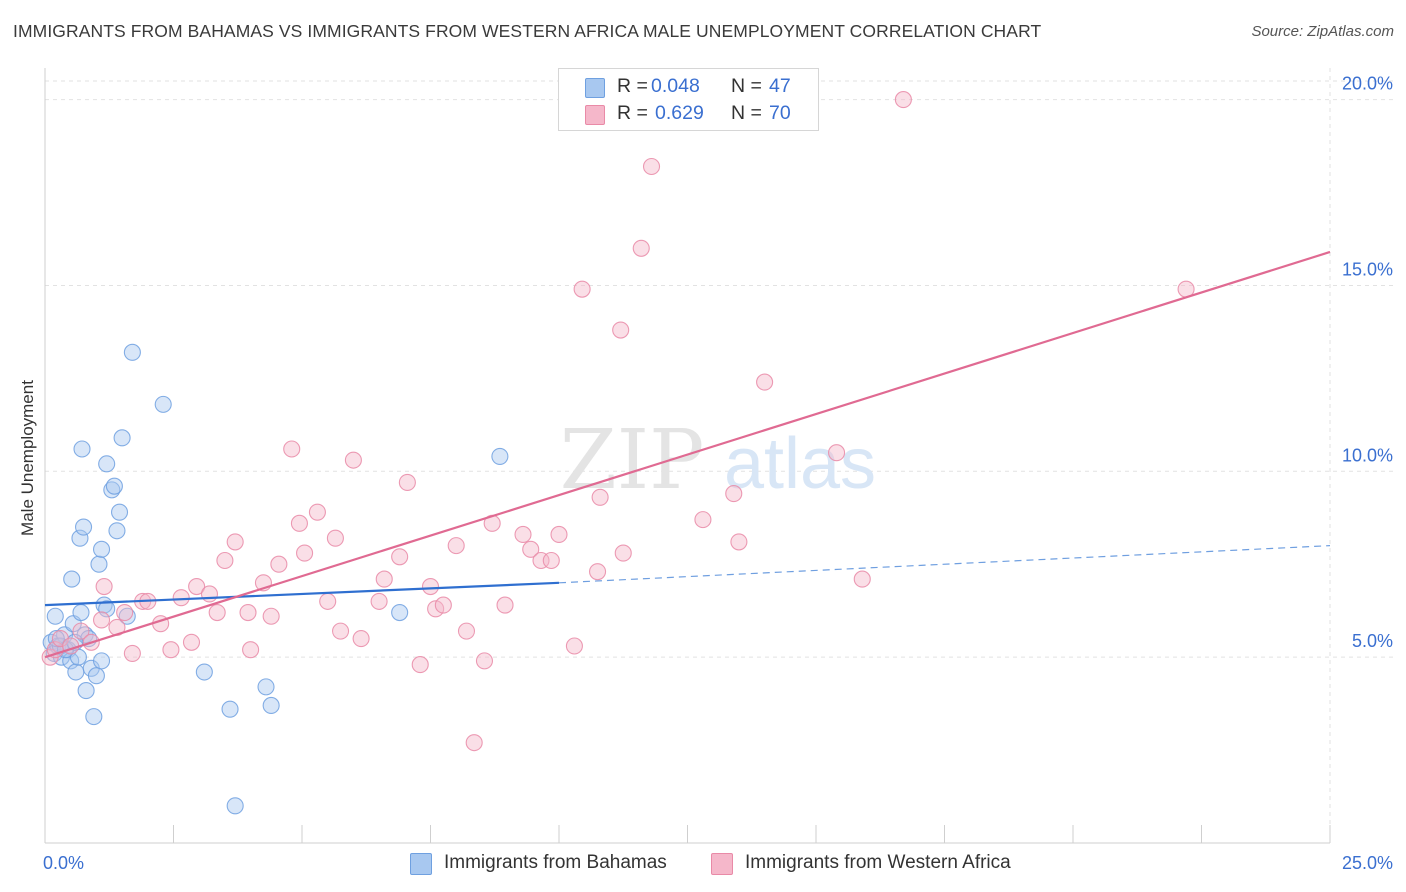  I want to click on bottom-legend-label: Immigrants from Western Africa, so click(878, 862).